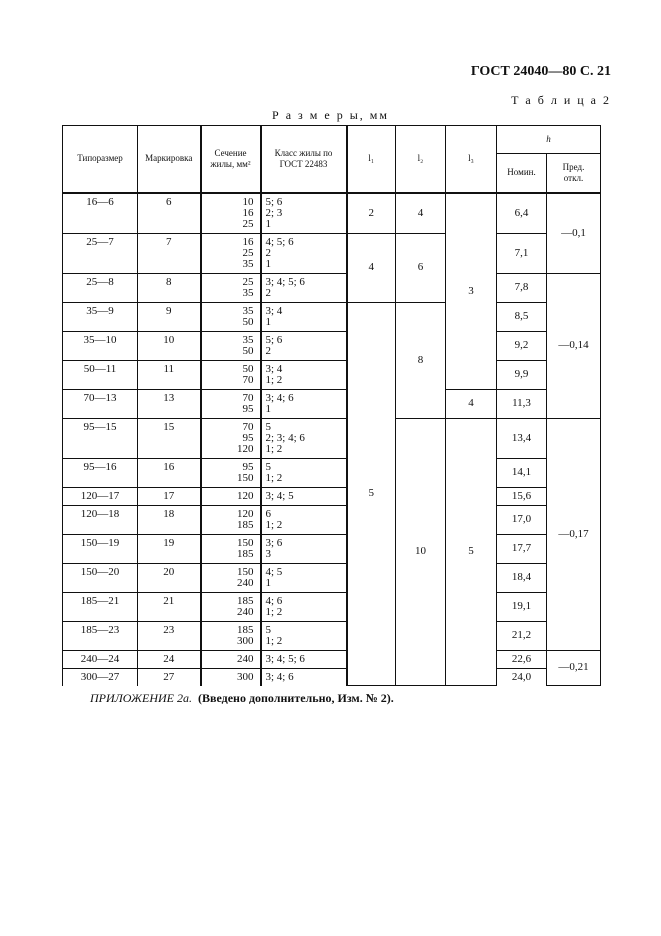 The height and width of the screenshot is (936, 661). I want to click on col-section: Сечение жилы, мм², so click(231, 159).